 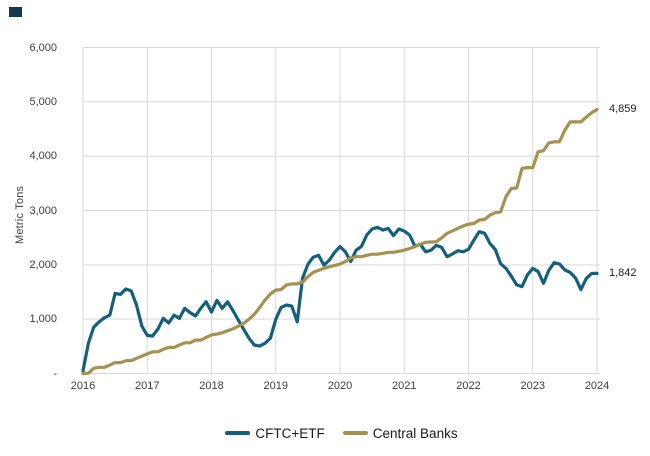 I want to click on y-tick-label: 1,000, so click(x=43, y=319).